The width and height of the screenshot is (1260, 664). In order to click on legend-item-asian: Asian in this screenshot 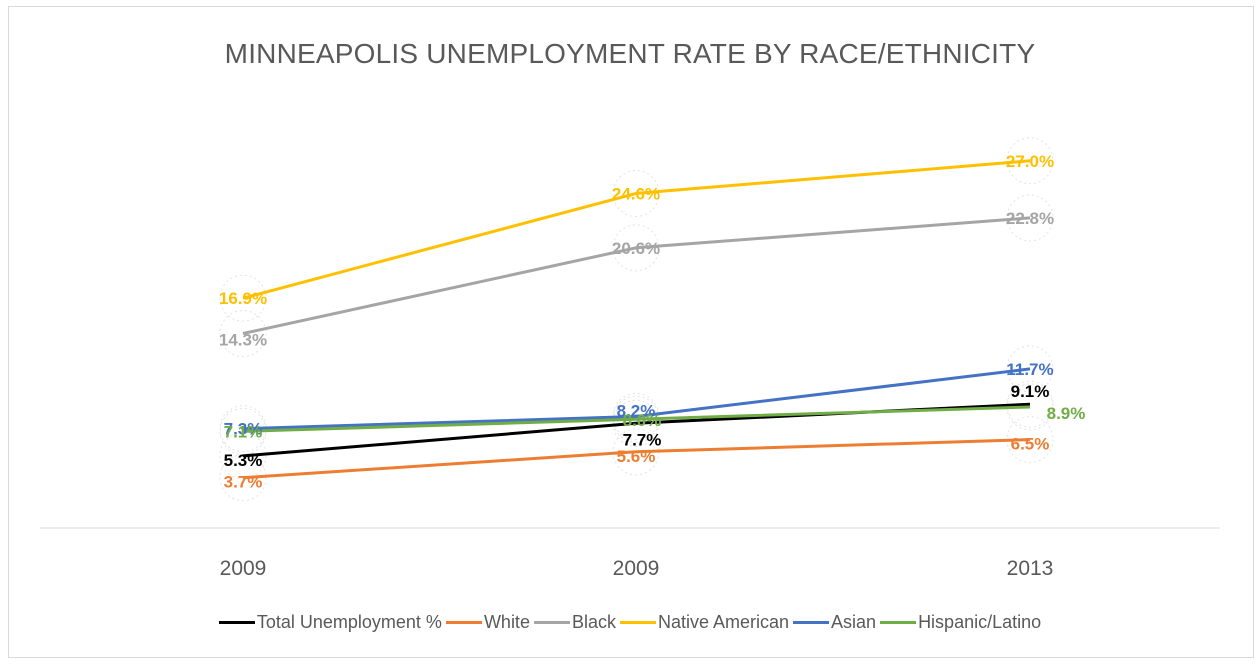, I will do `click(834, 622)`.